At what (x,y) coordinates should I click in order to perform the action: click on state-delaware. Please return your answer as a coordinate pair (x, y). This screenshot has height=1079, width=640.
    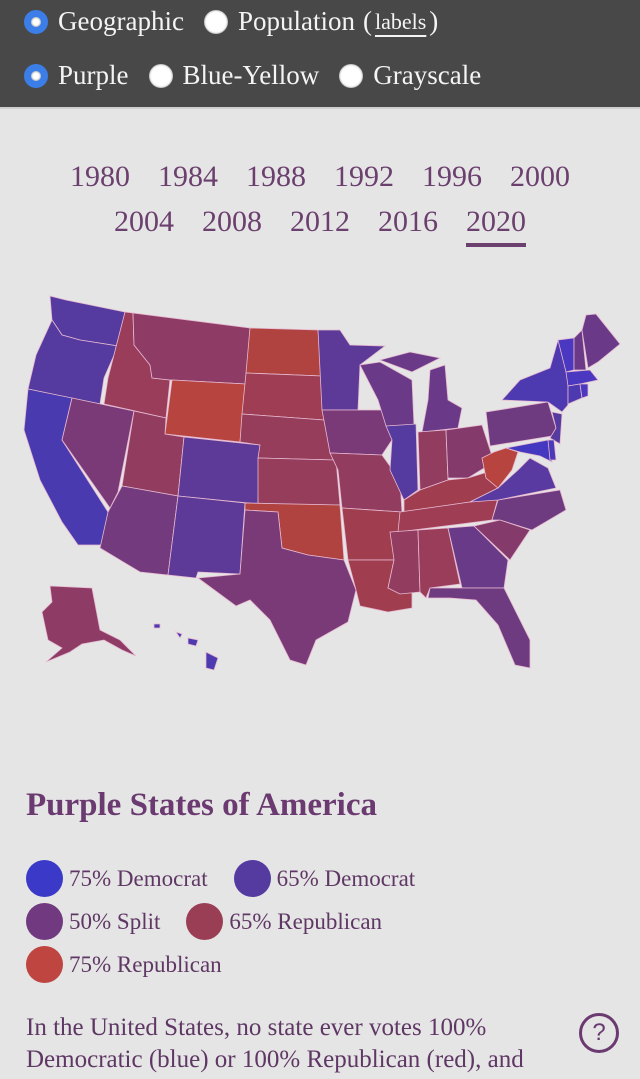
    Looking at the image, I should click on (552, 450).